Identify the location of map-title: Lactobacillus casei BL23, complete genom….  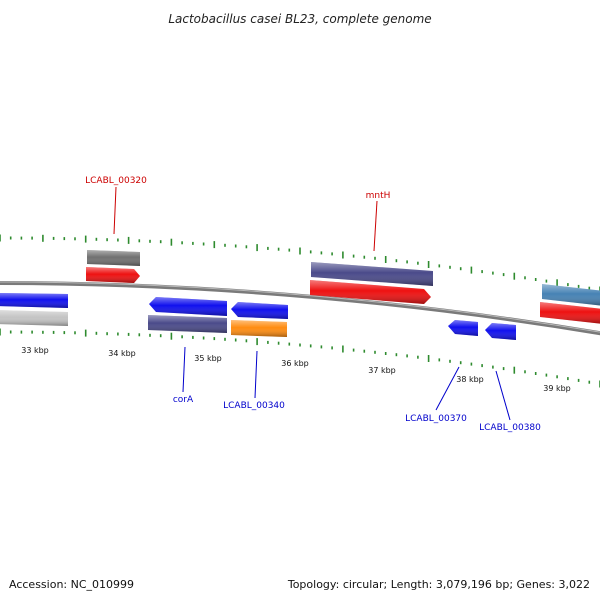
(299, 19).